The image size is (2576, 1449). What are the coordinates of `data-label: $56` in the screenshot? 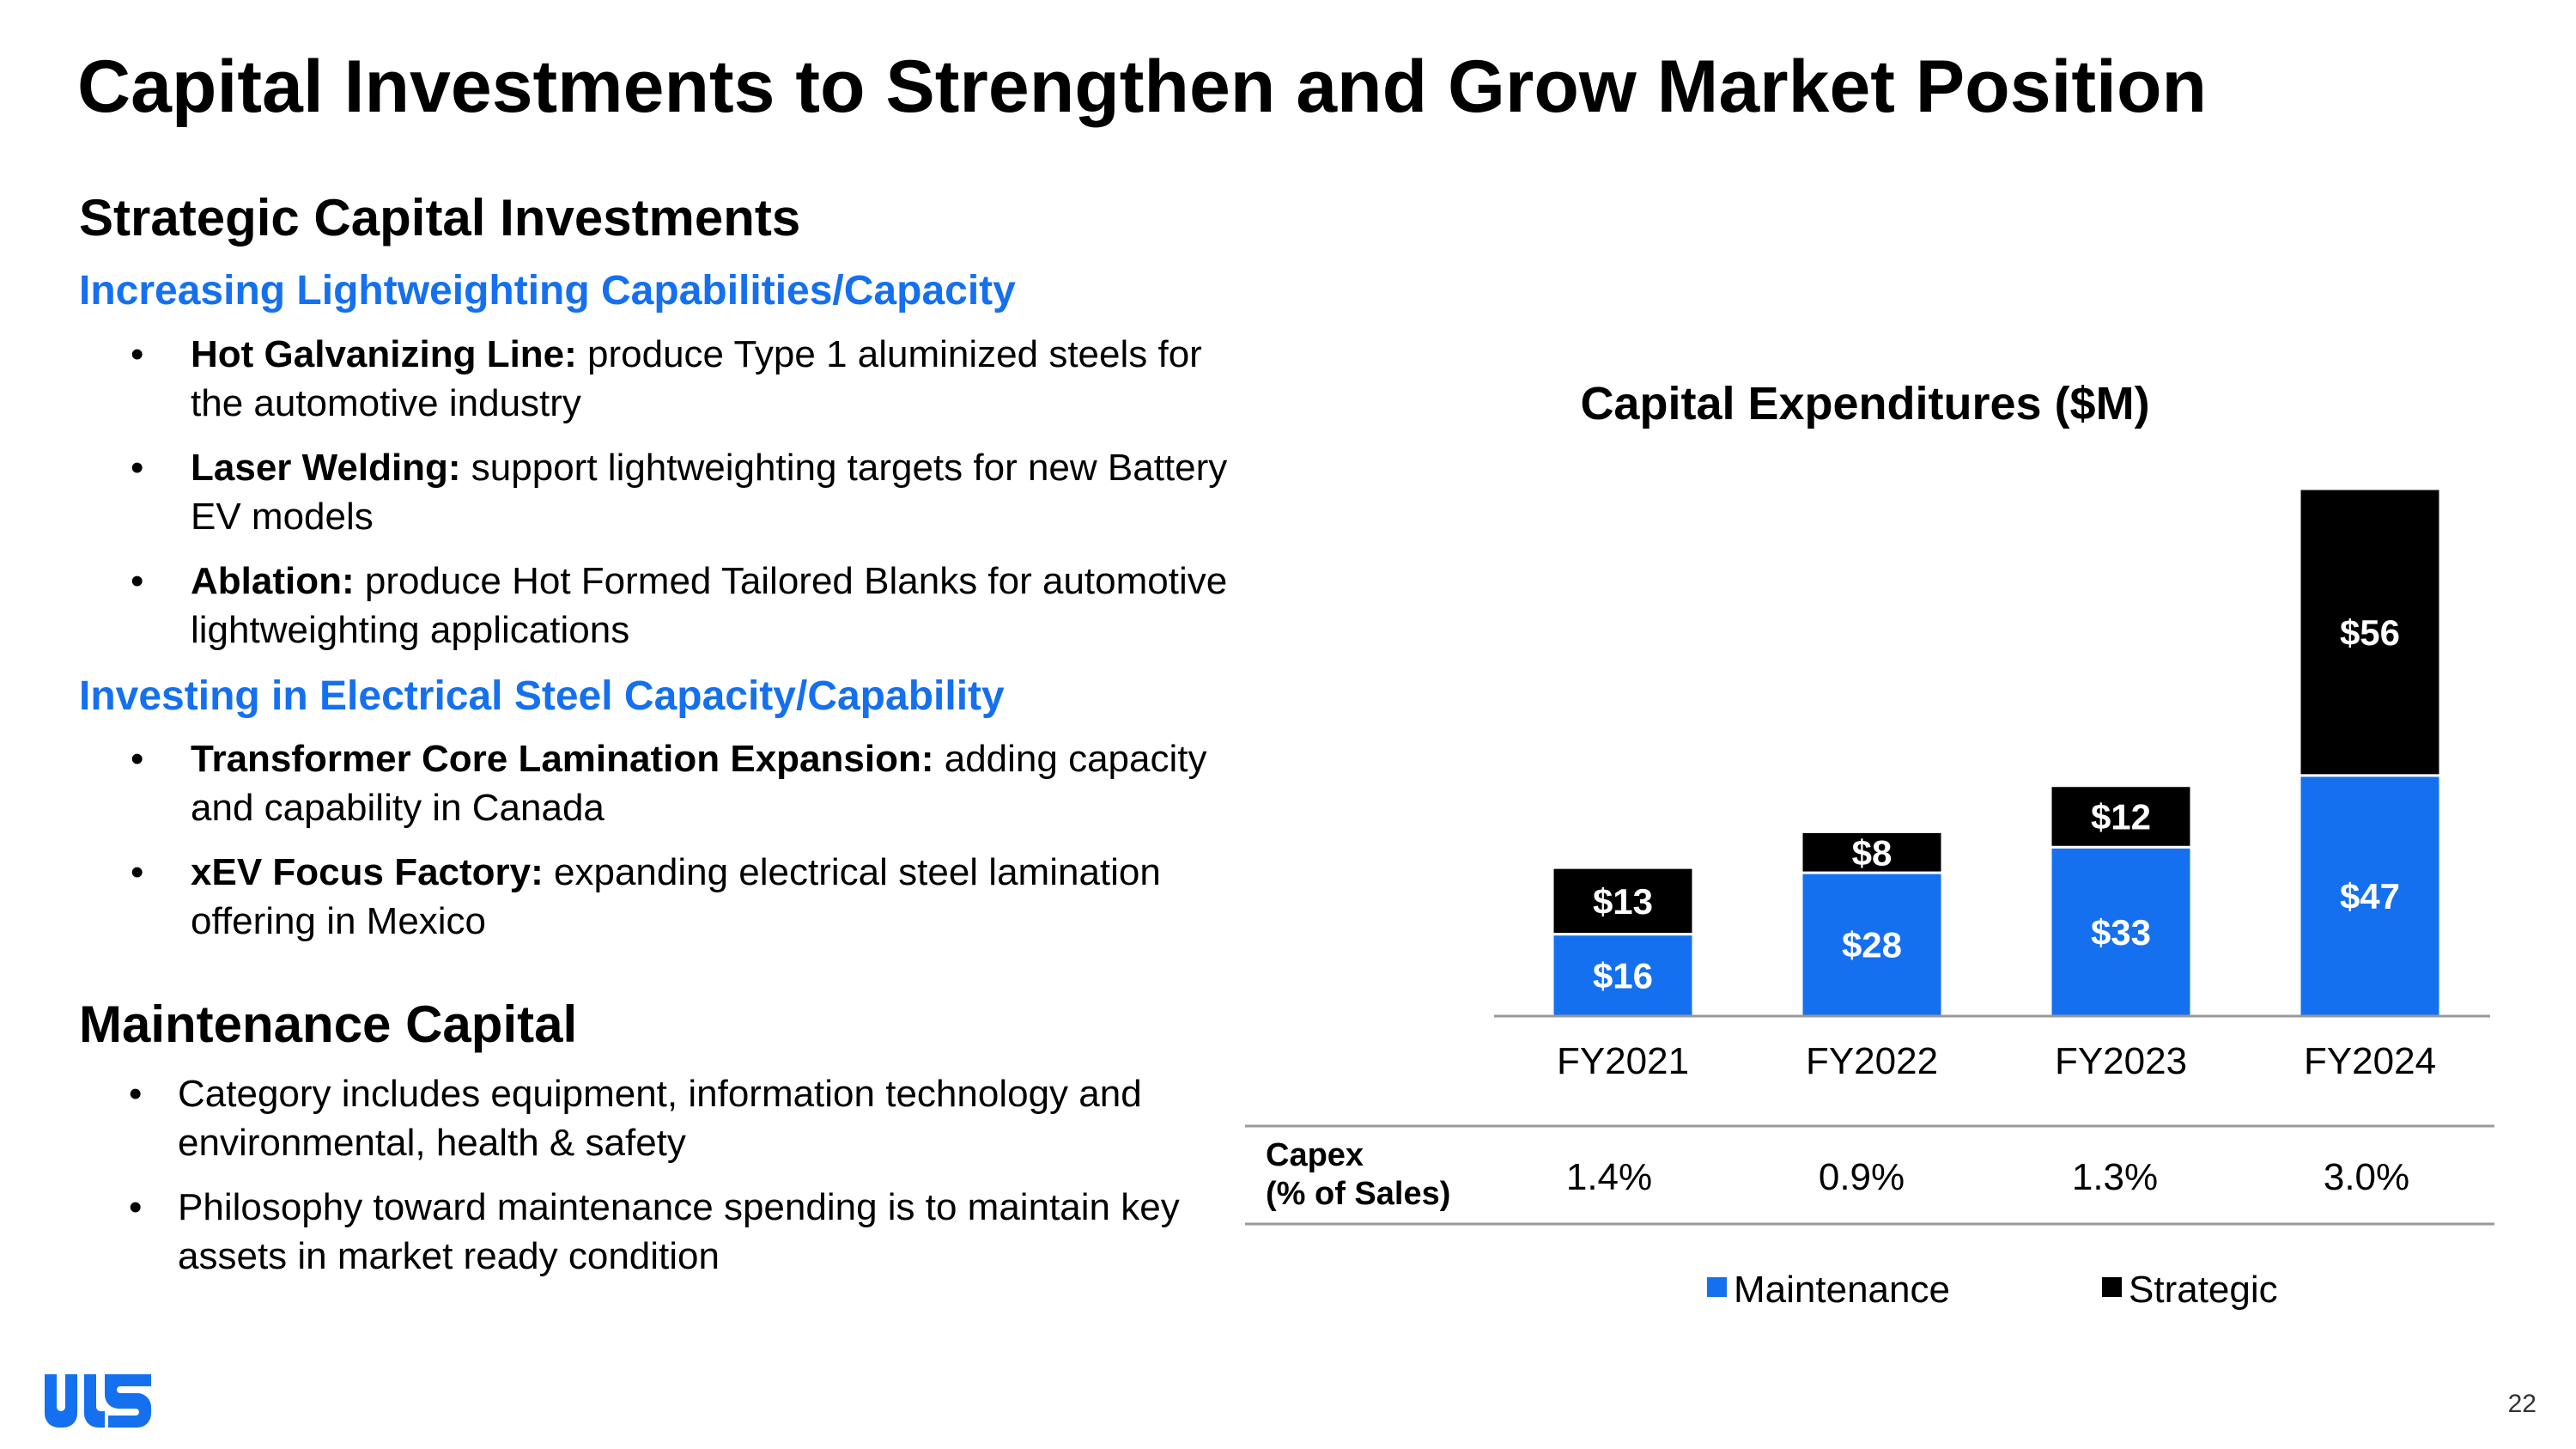 It's located at (2370, 632).